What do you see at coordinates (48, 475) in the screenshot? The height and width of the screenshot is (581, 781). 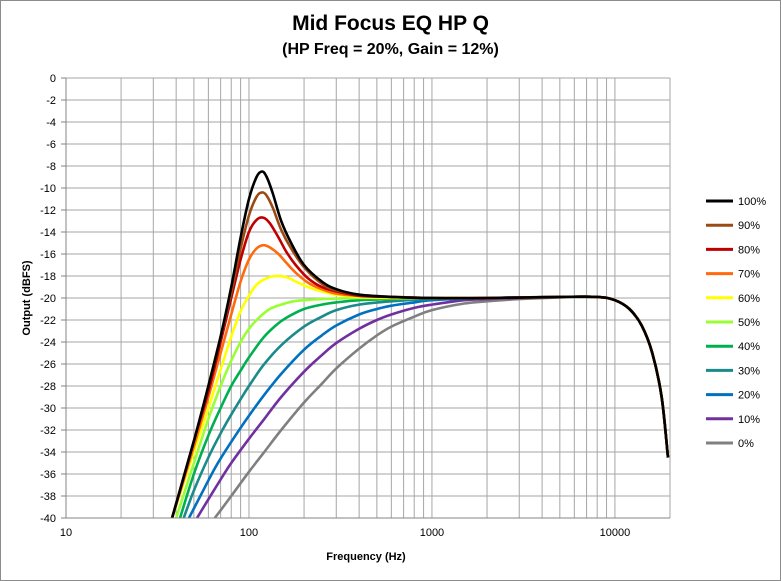 I see `y-tick-label: -36` at bounding box center [48, 475].